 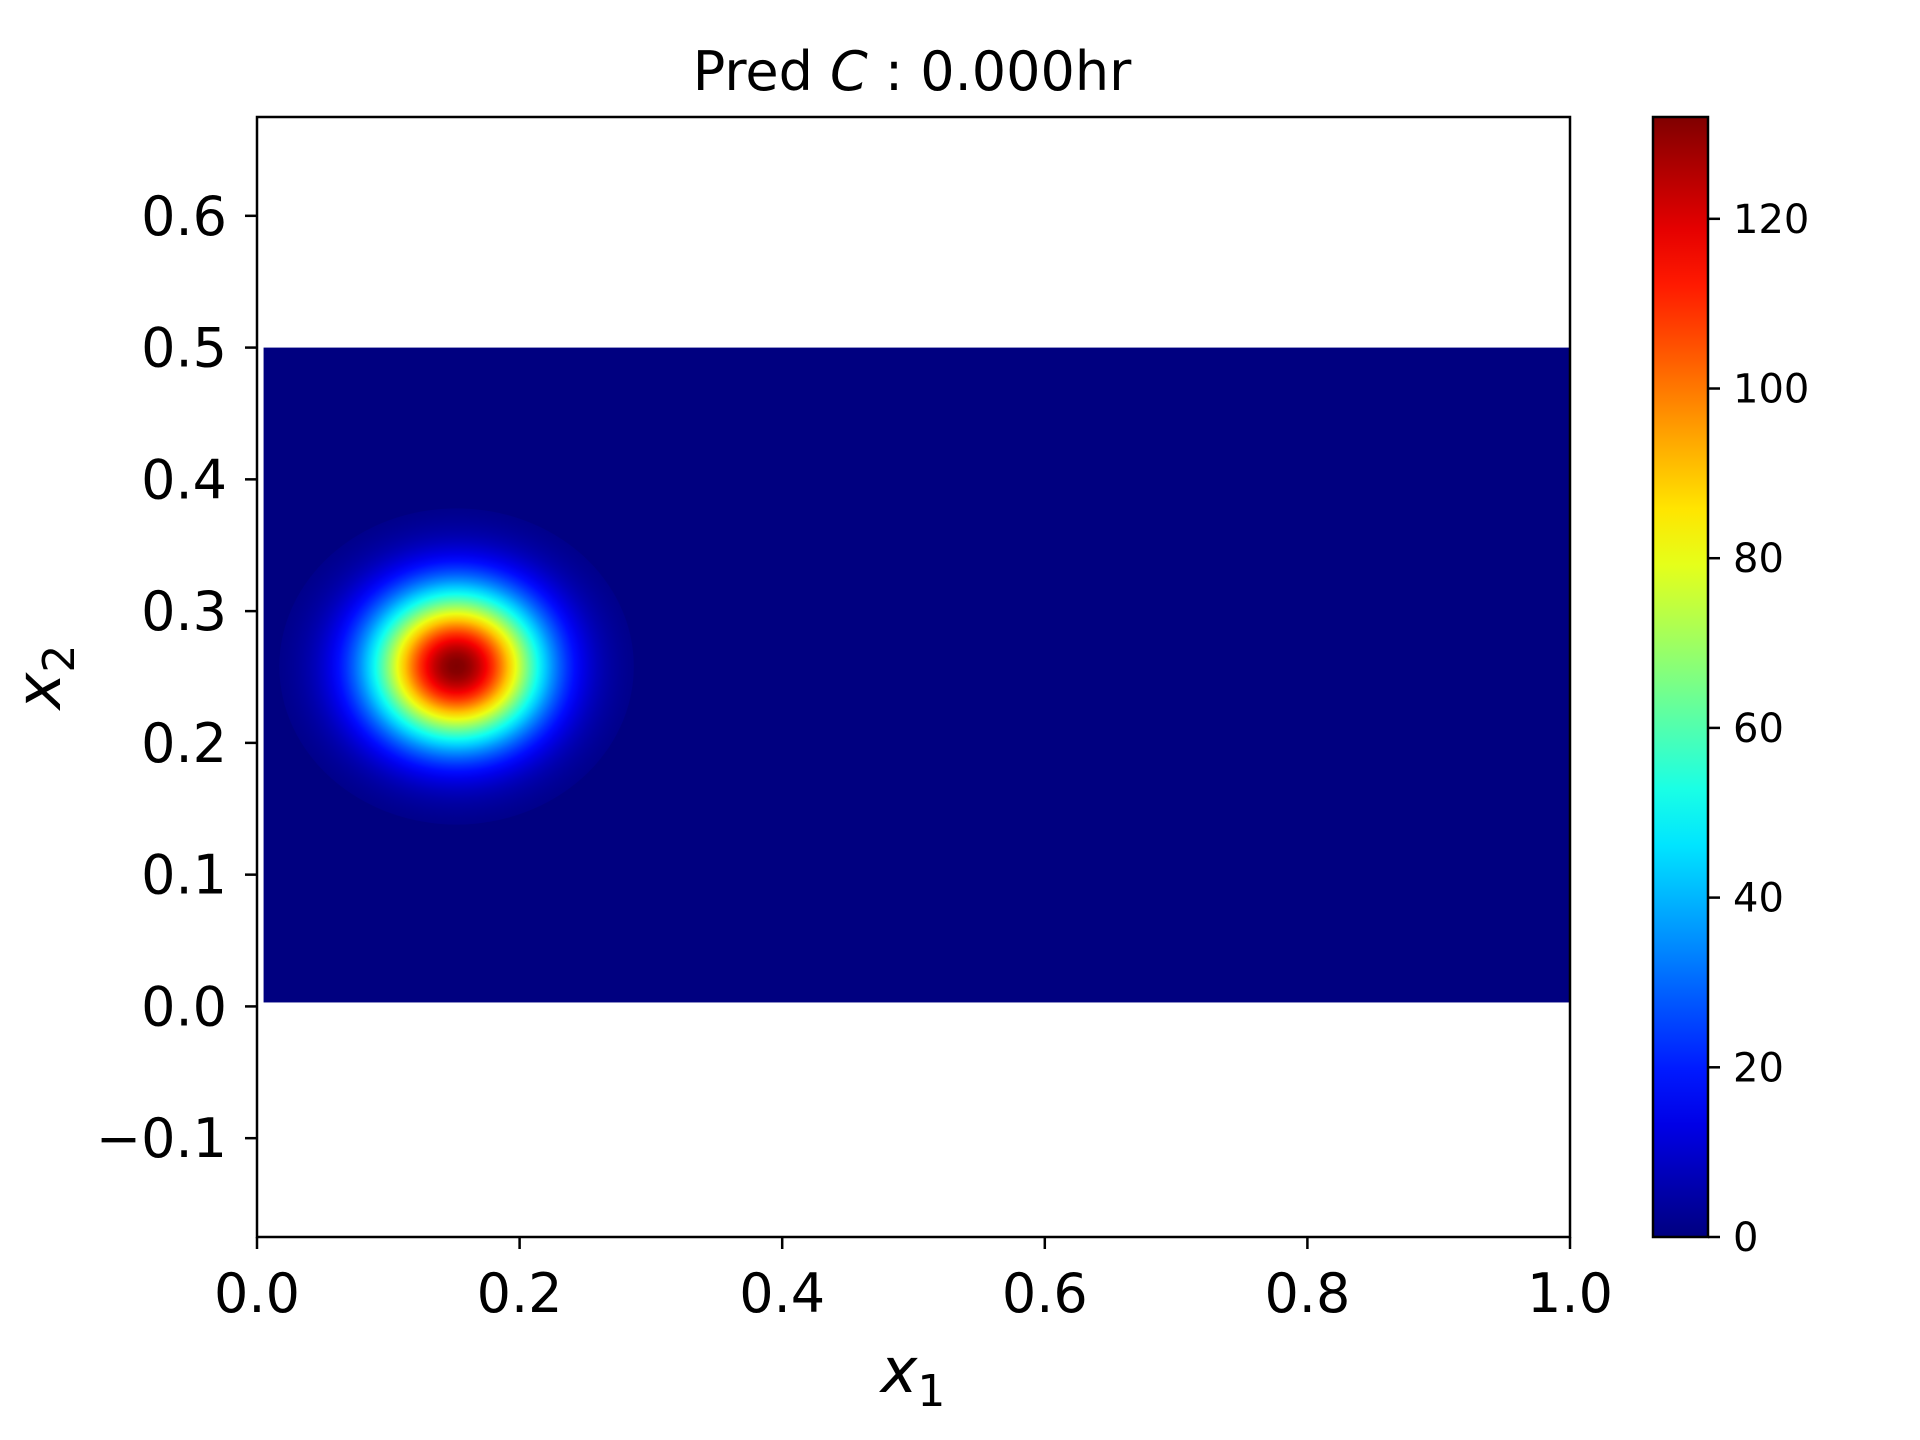 I want to click on y-axis-label: x2, so click(x=43, y=678).